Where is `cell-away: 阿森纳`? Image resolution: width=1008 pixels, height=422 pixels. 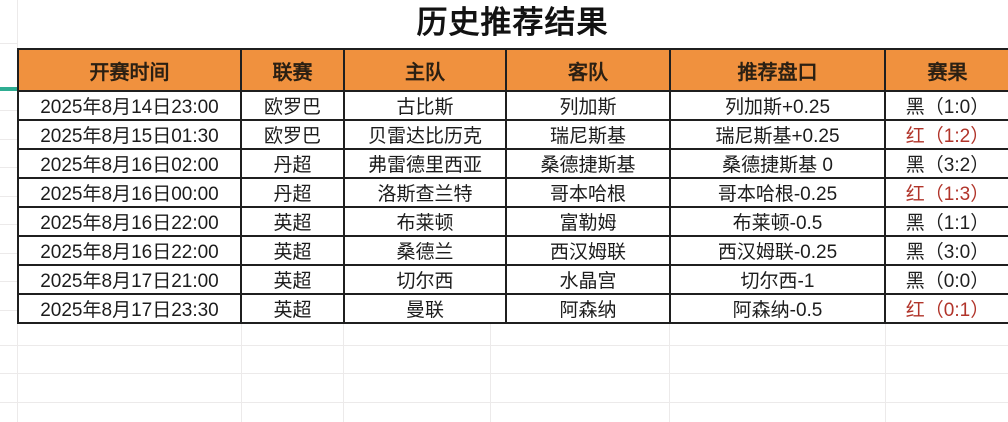 cell-away: 阿森纳 is located at coordinates (588, 308).